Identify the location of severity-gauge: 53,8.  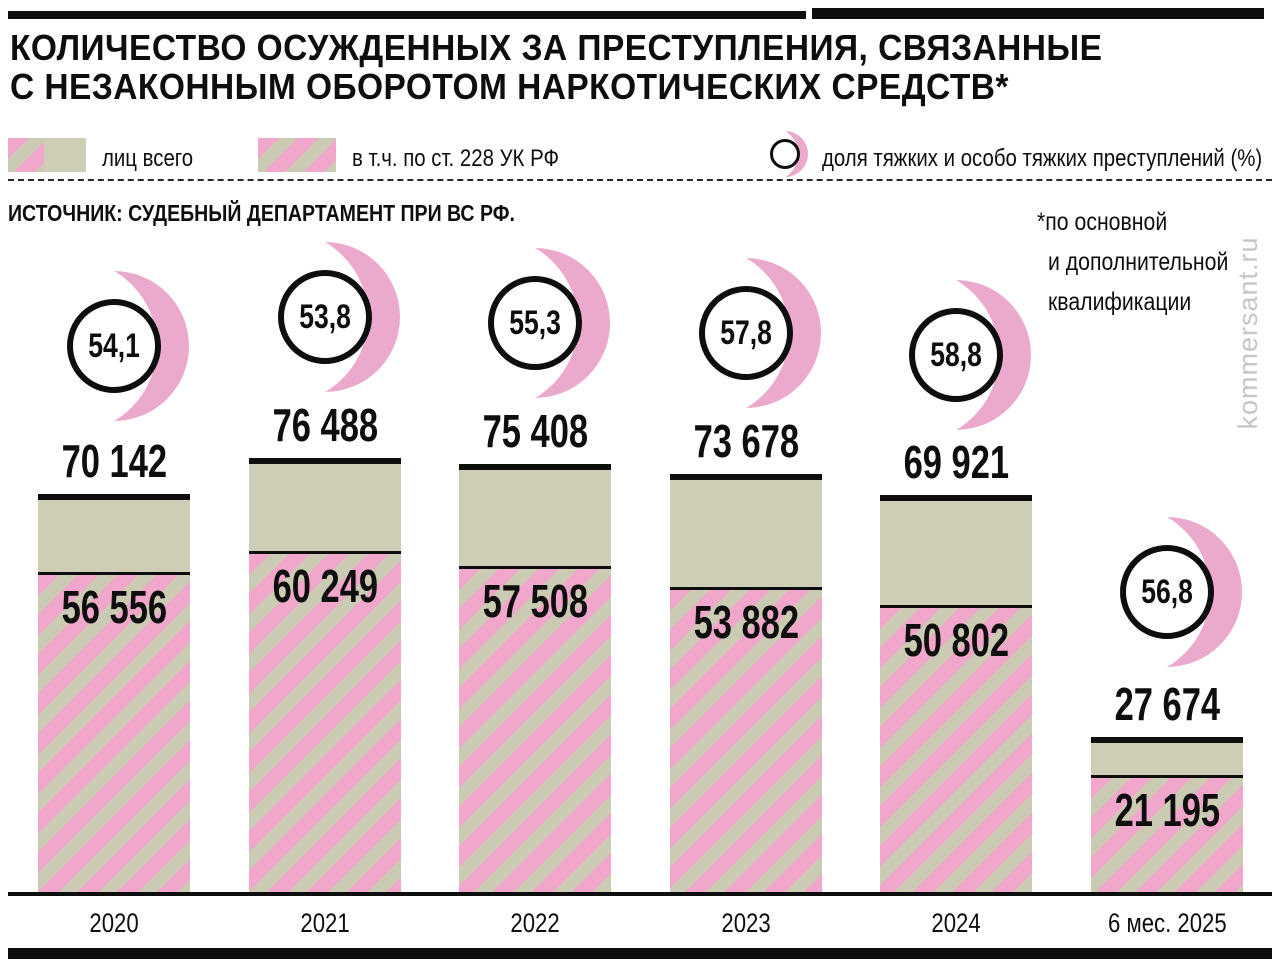
(297, 317).